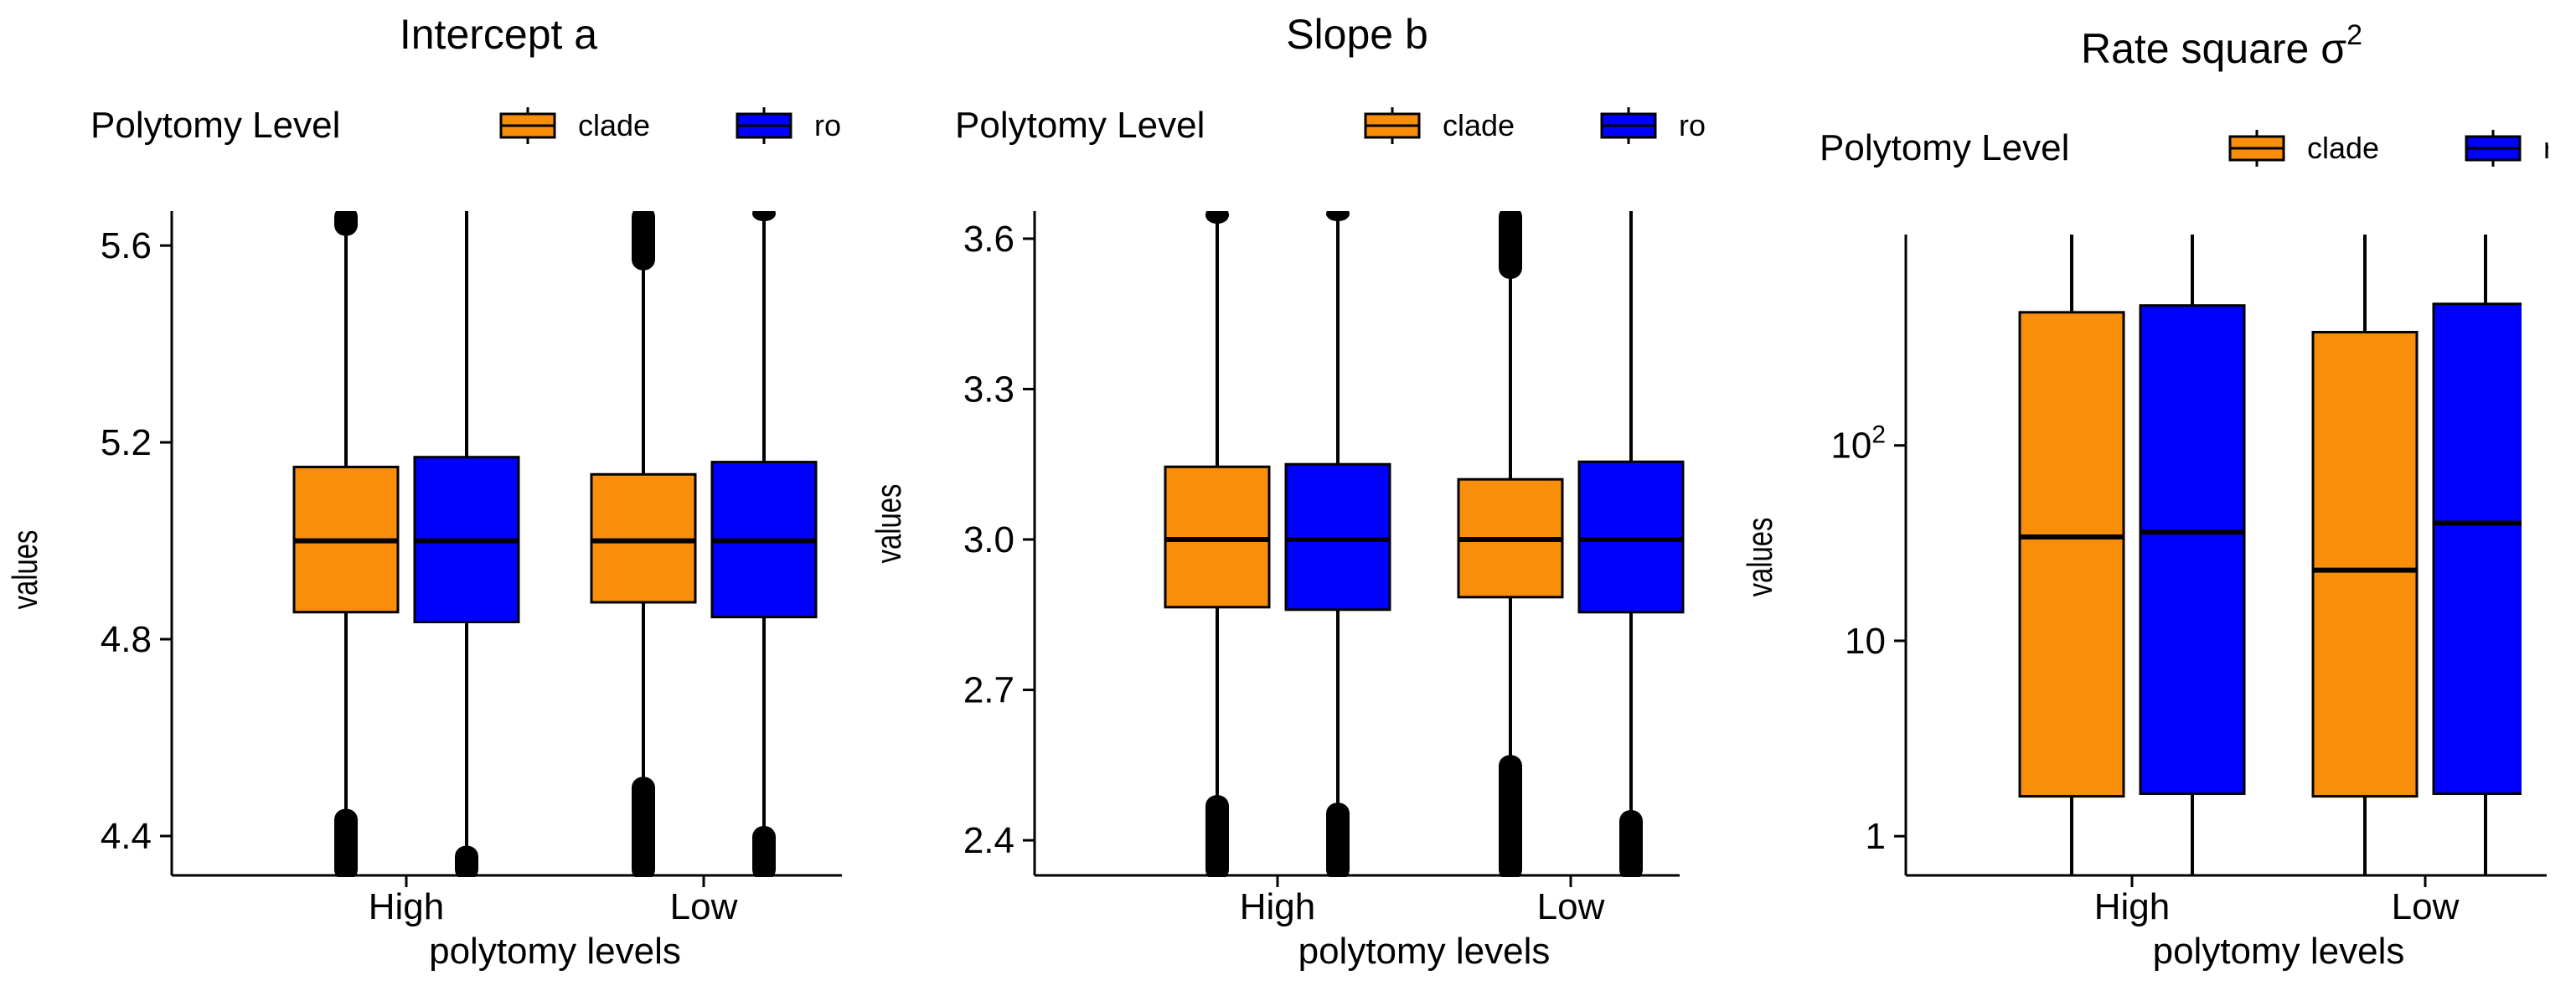 This screenshot has width=2576, height=991. I want to click on y-tick-label: 4.4, so click(126, 836).